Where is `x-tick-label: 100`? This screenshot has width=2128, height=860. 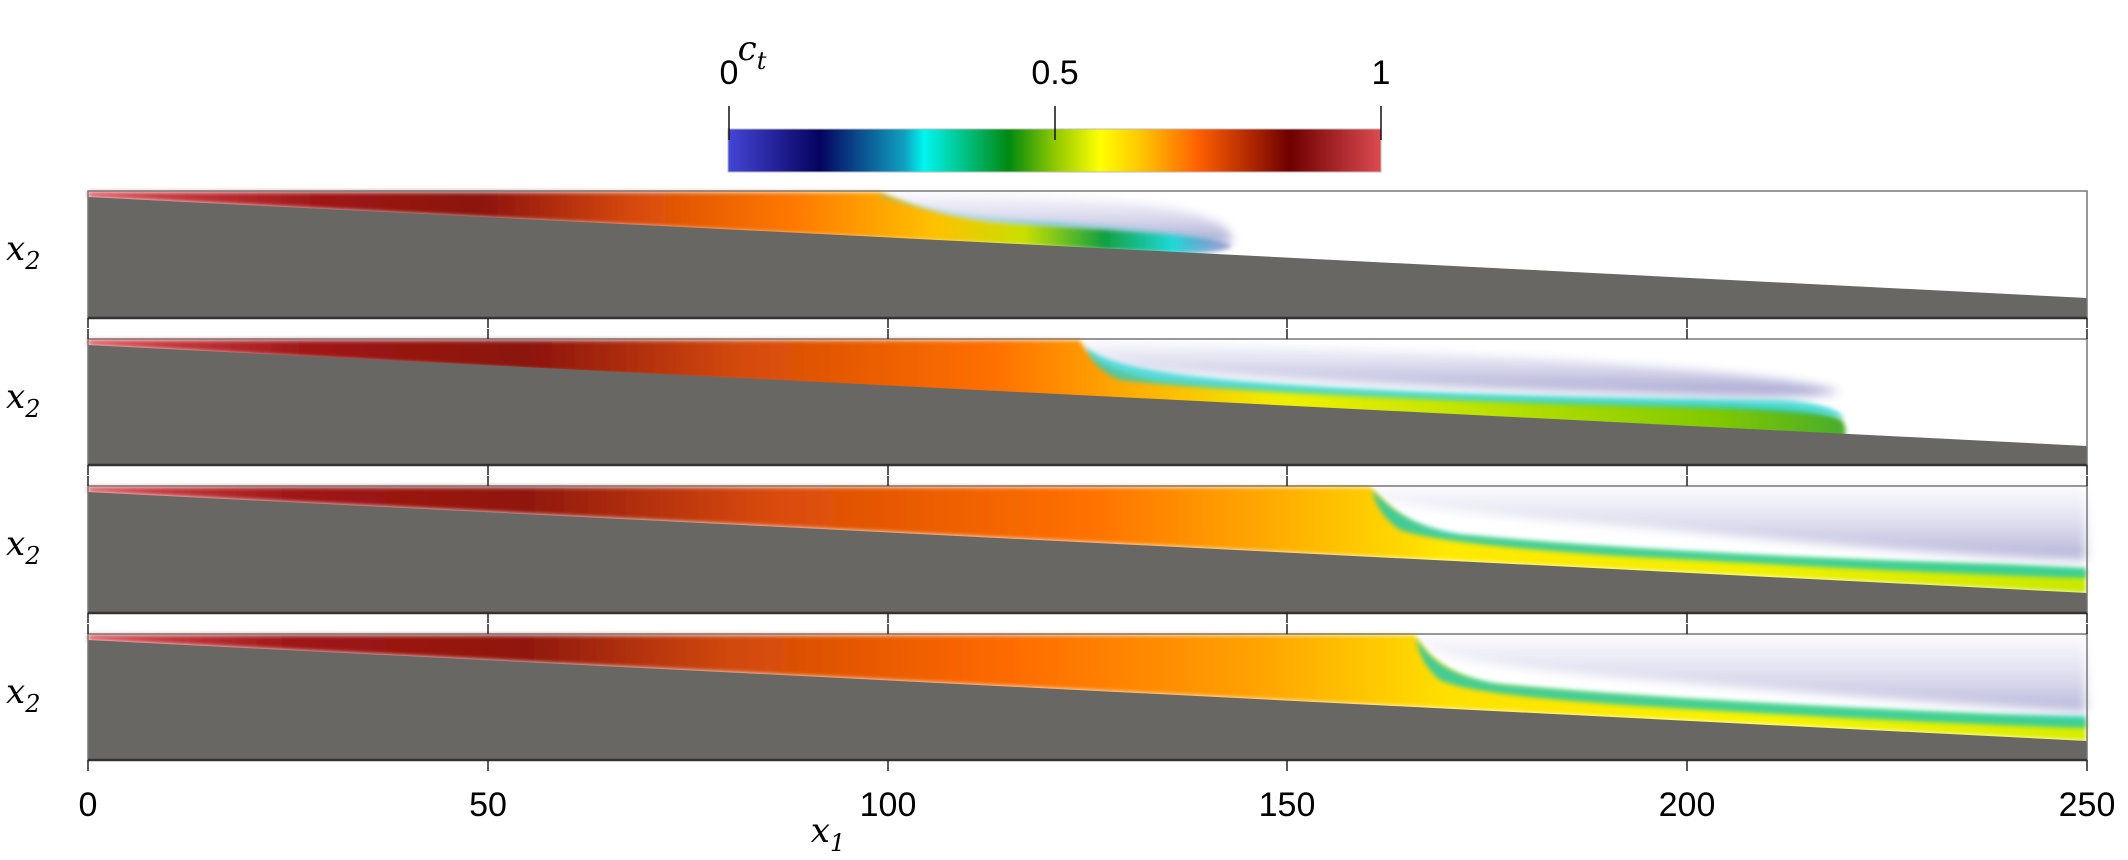 x-tick-label: 100 is located at coordinates (888, 805).